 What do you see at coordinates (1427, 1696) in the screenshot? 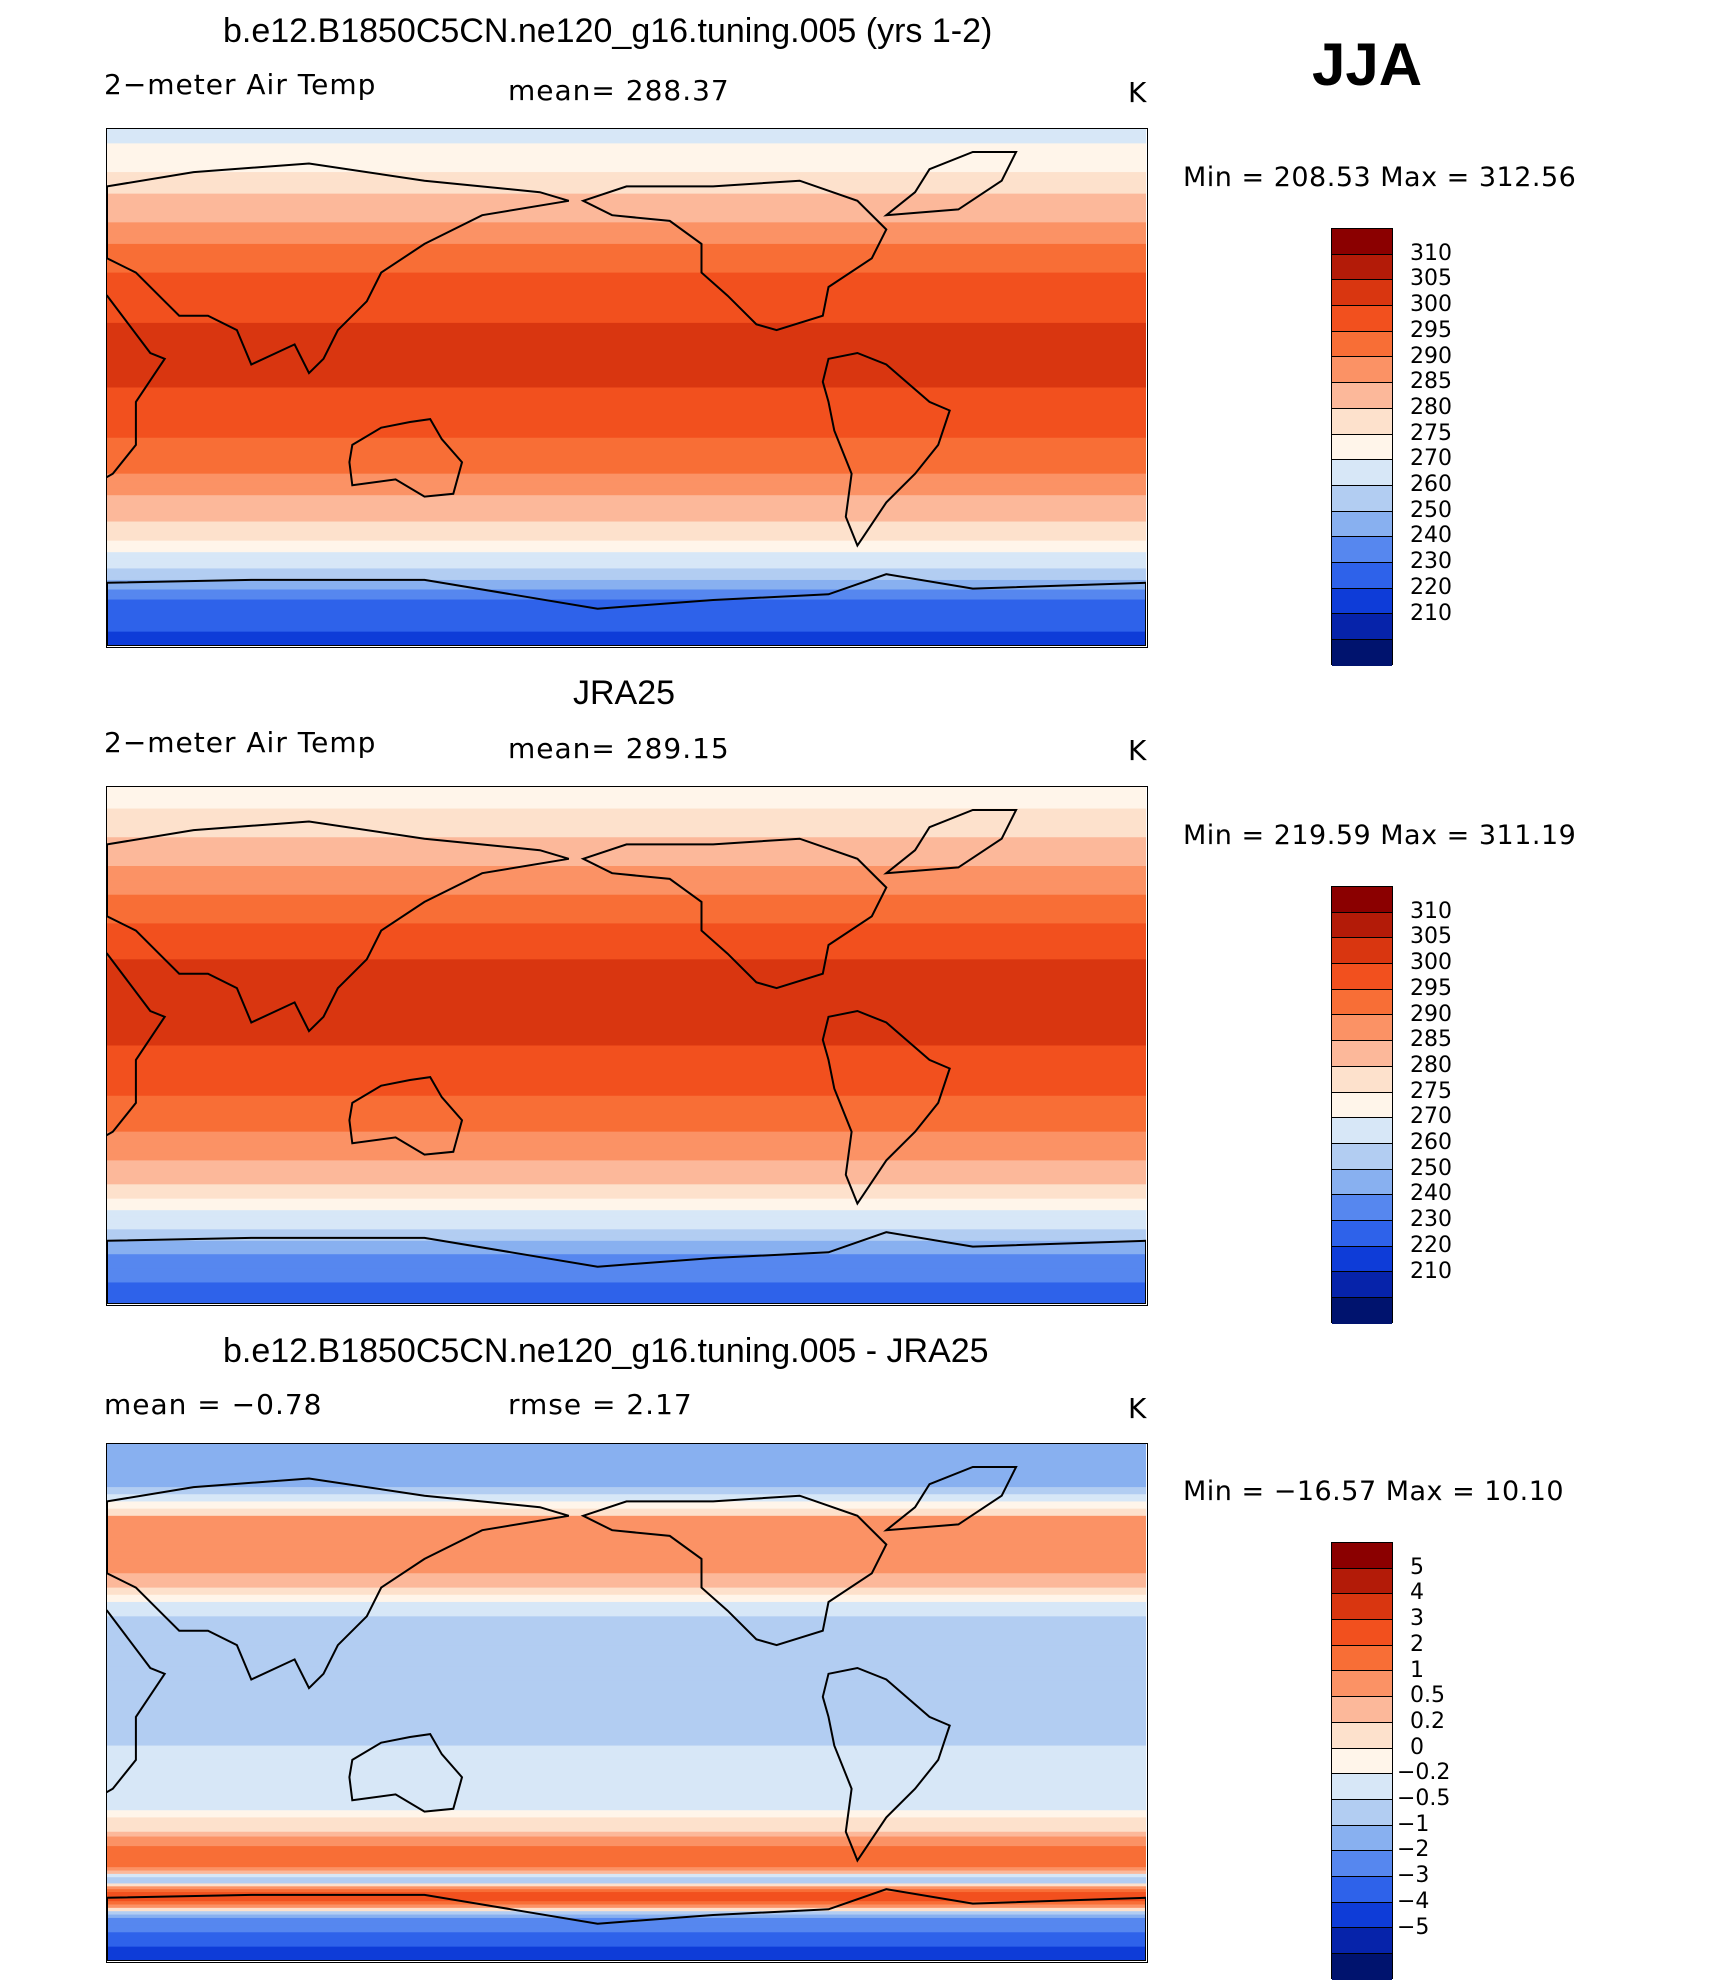
I see `colorbar-tick-label: 0.5` at bounding box center [1427, 1696].